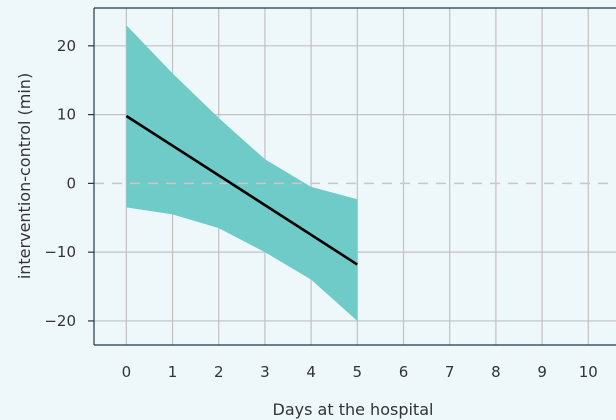 This screenshot has width=616, height=420. What do you see at coordinates (66, 46) in the screenshot?
I see `y-tick-label: 20` at bounding box center [66, 46].